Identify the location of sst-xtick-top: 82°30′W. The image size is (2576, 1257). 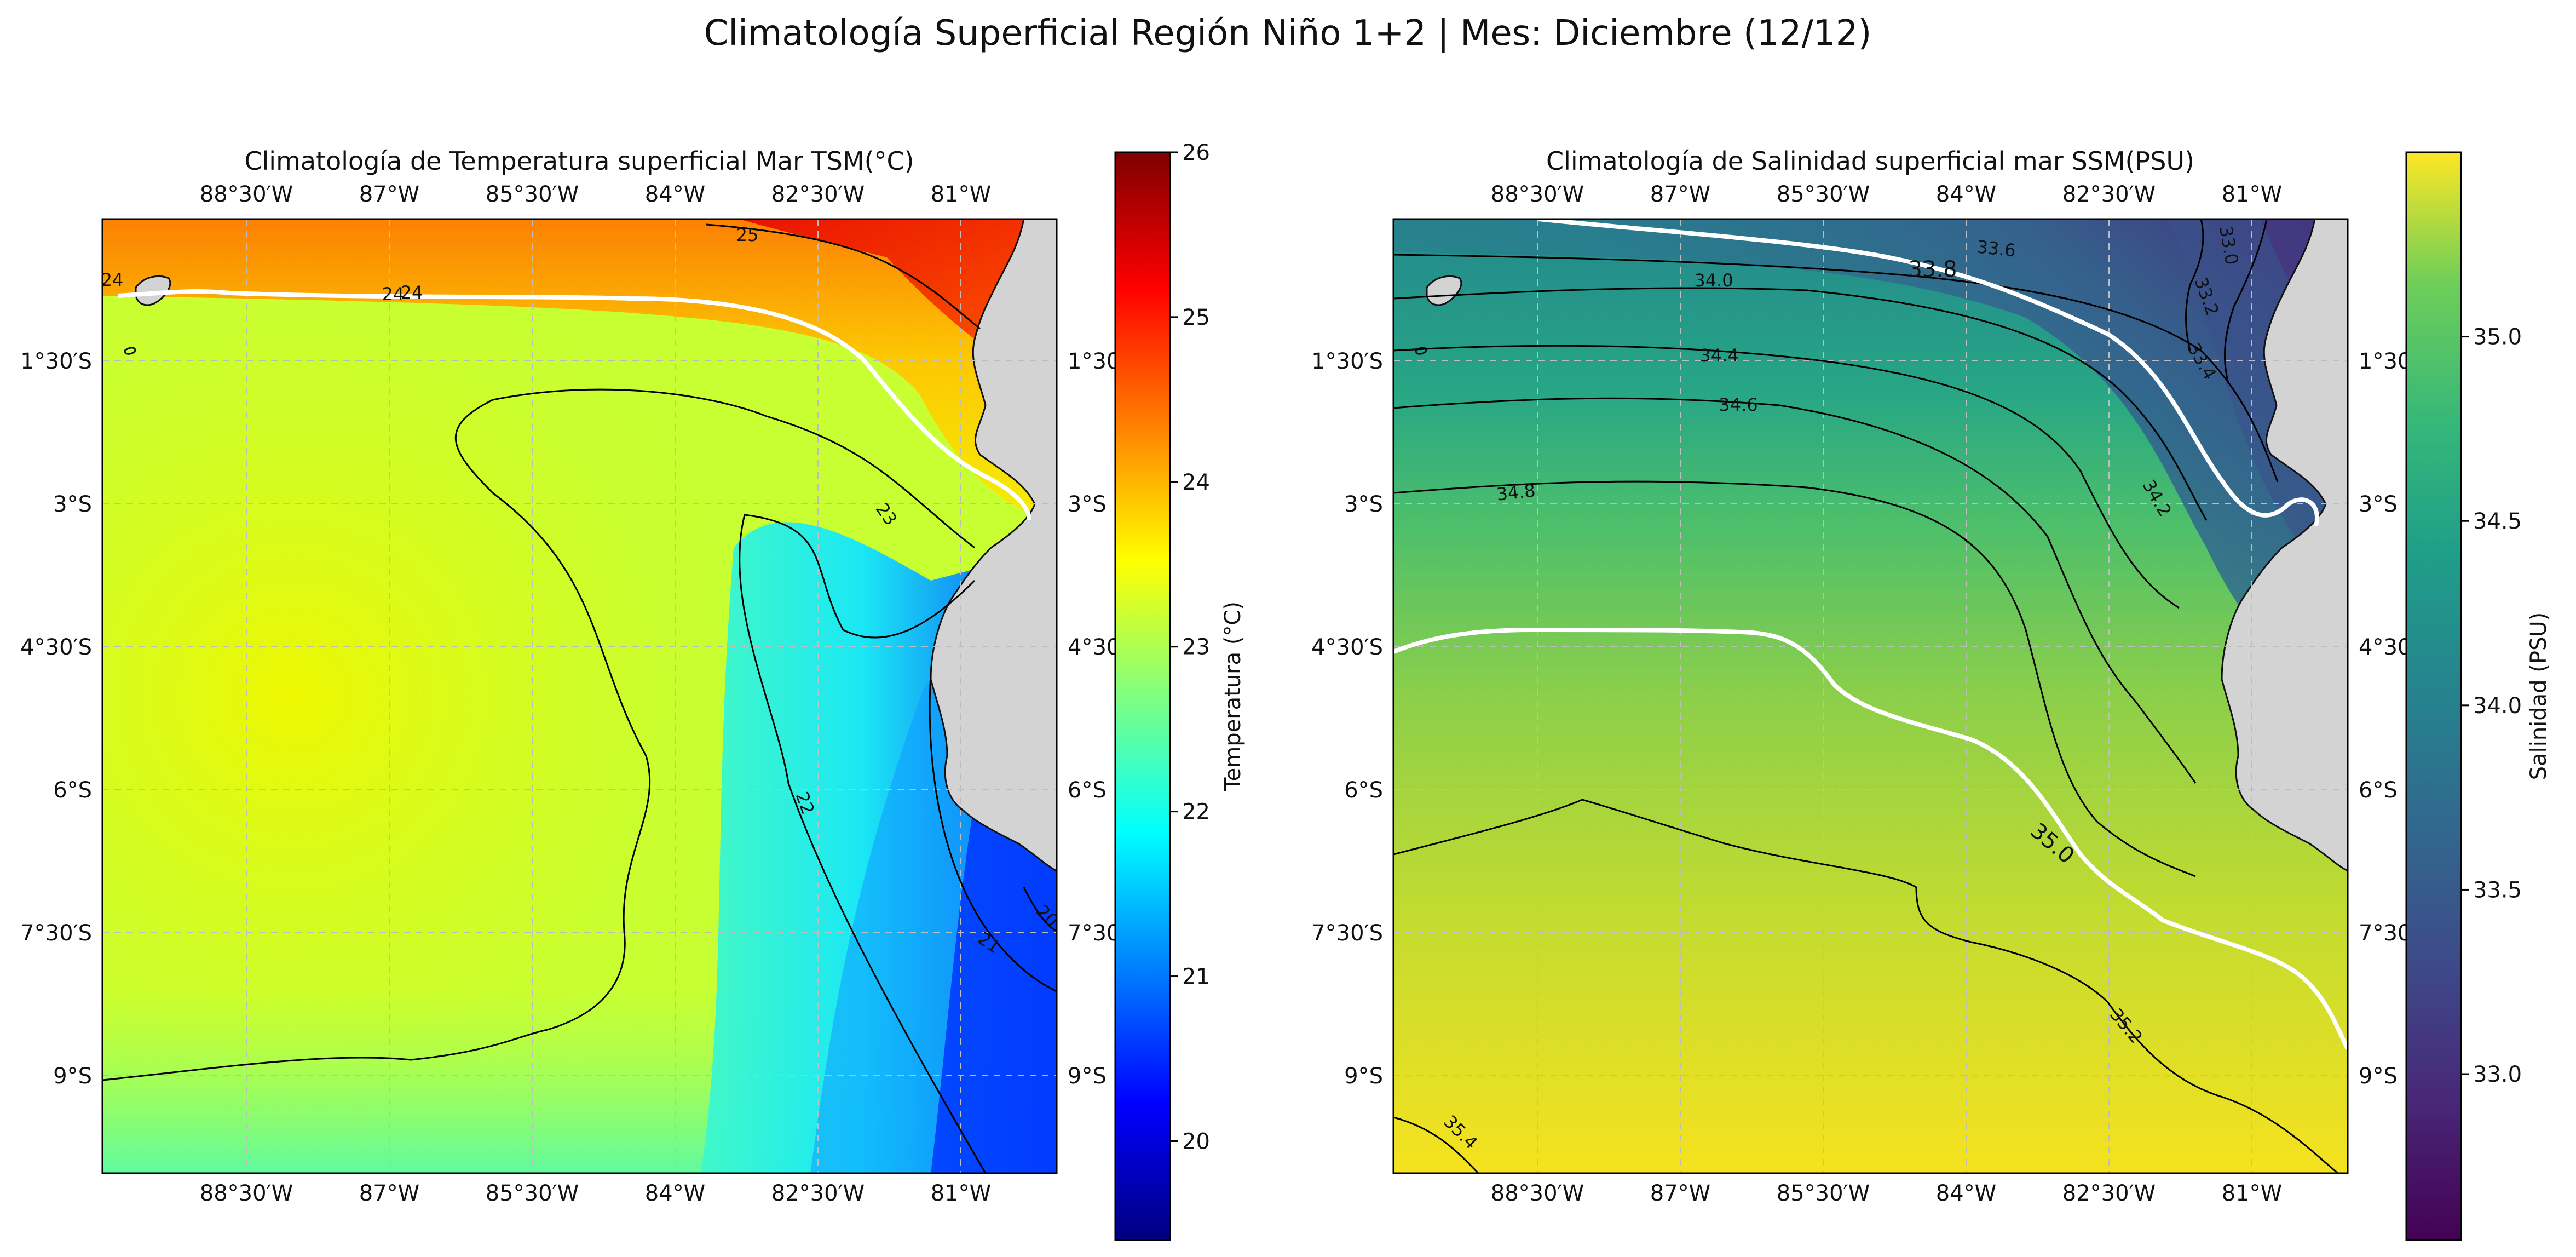
(818, 194).